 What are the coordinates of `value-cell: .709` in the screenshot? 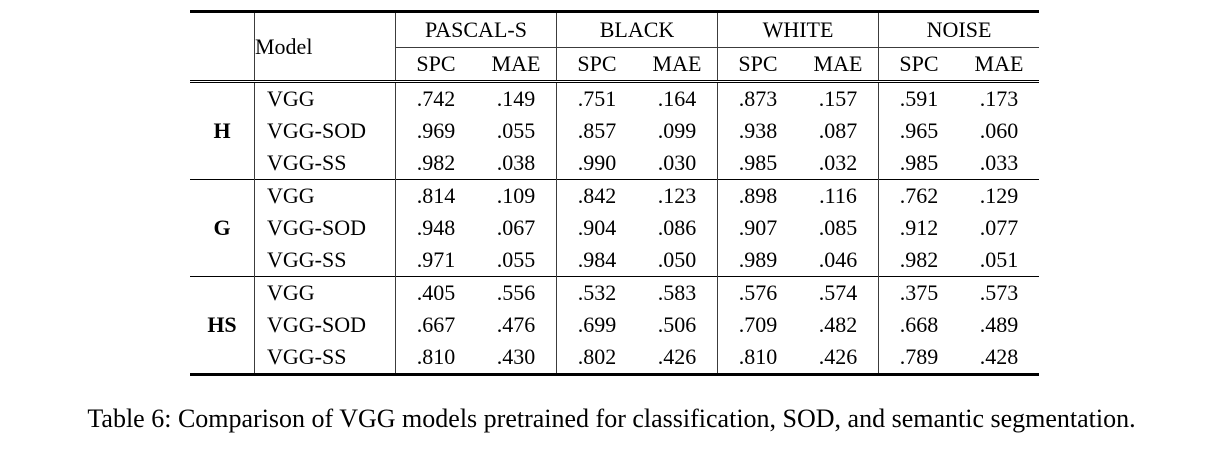 It's located at (757, 325).